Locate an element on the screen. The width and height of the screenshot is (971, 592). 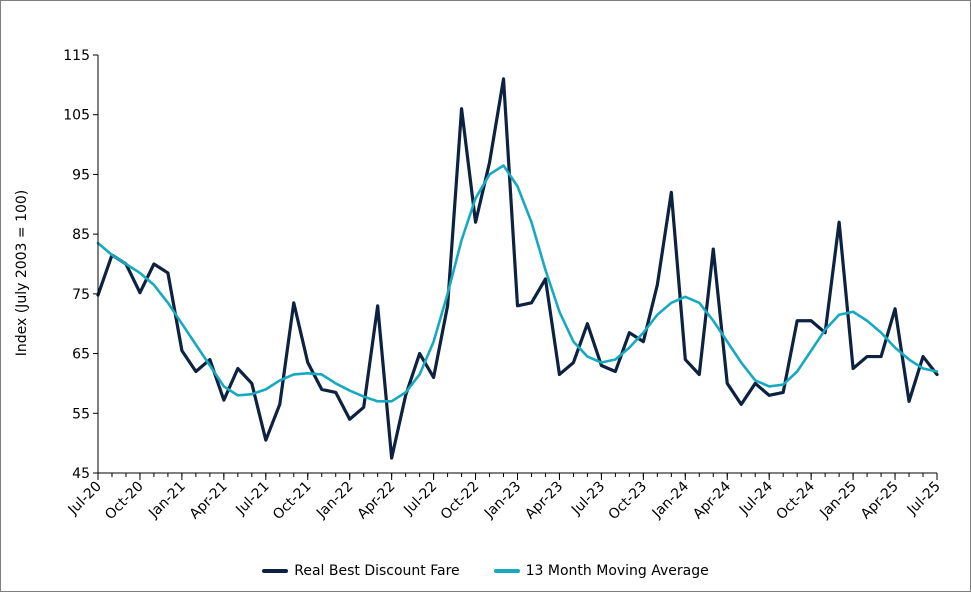
x-tick-label: Jan-21 is located at coordinates (166, 500).